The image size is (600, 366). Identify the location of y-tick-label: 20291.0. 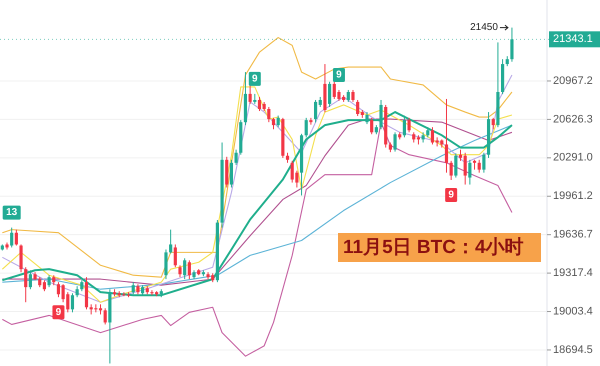
(573, 158).